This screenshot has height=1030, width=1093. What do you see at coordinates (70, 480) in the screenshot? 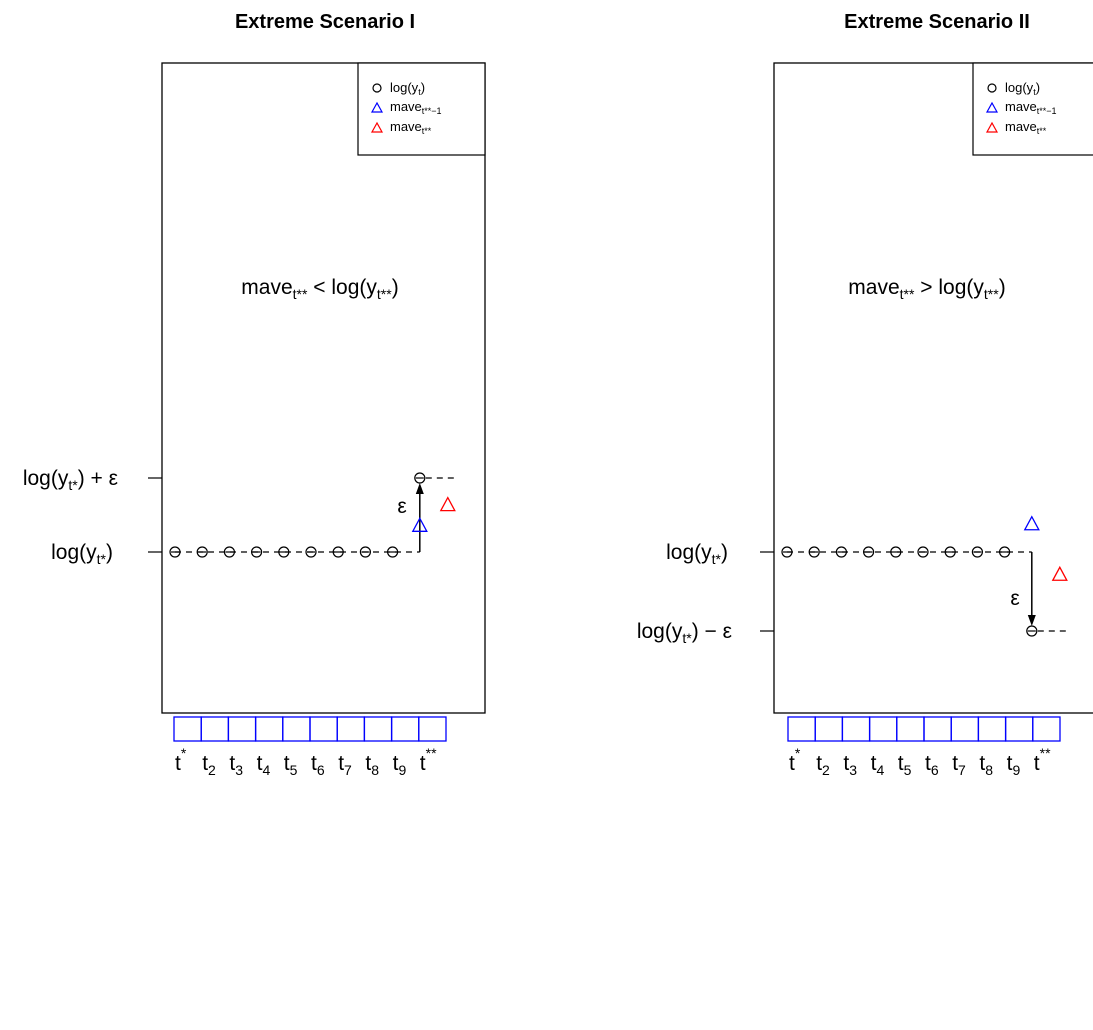
I see `panel-1-ylabel-upper: log(yt*) + ε` at bounding box center [70, 480].